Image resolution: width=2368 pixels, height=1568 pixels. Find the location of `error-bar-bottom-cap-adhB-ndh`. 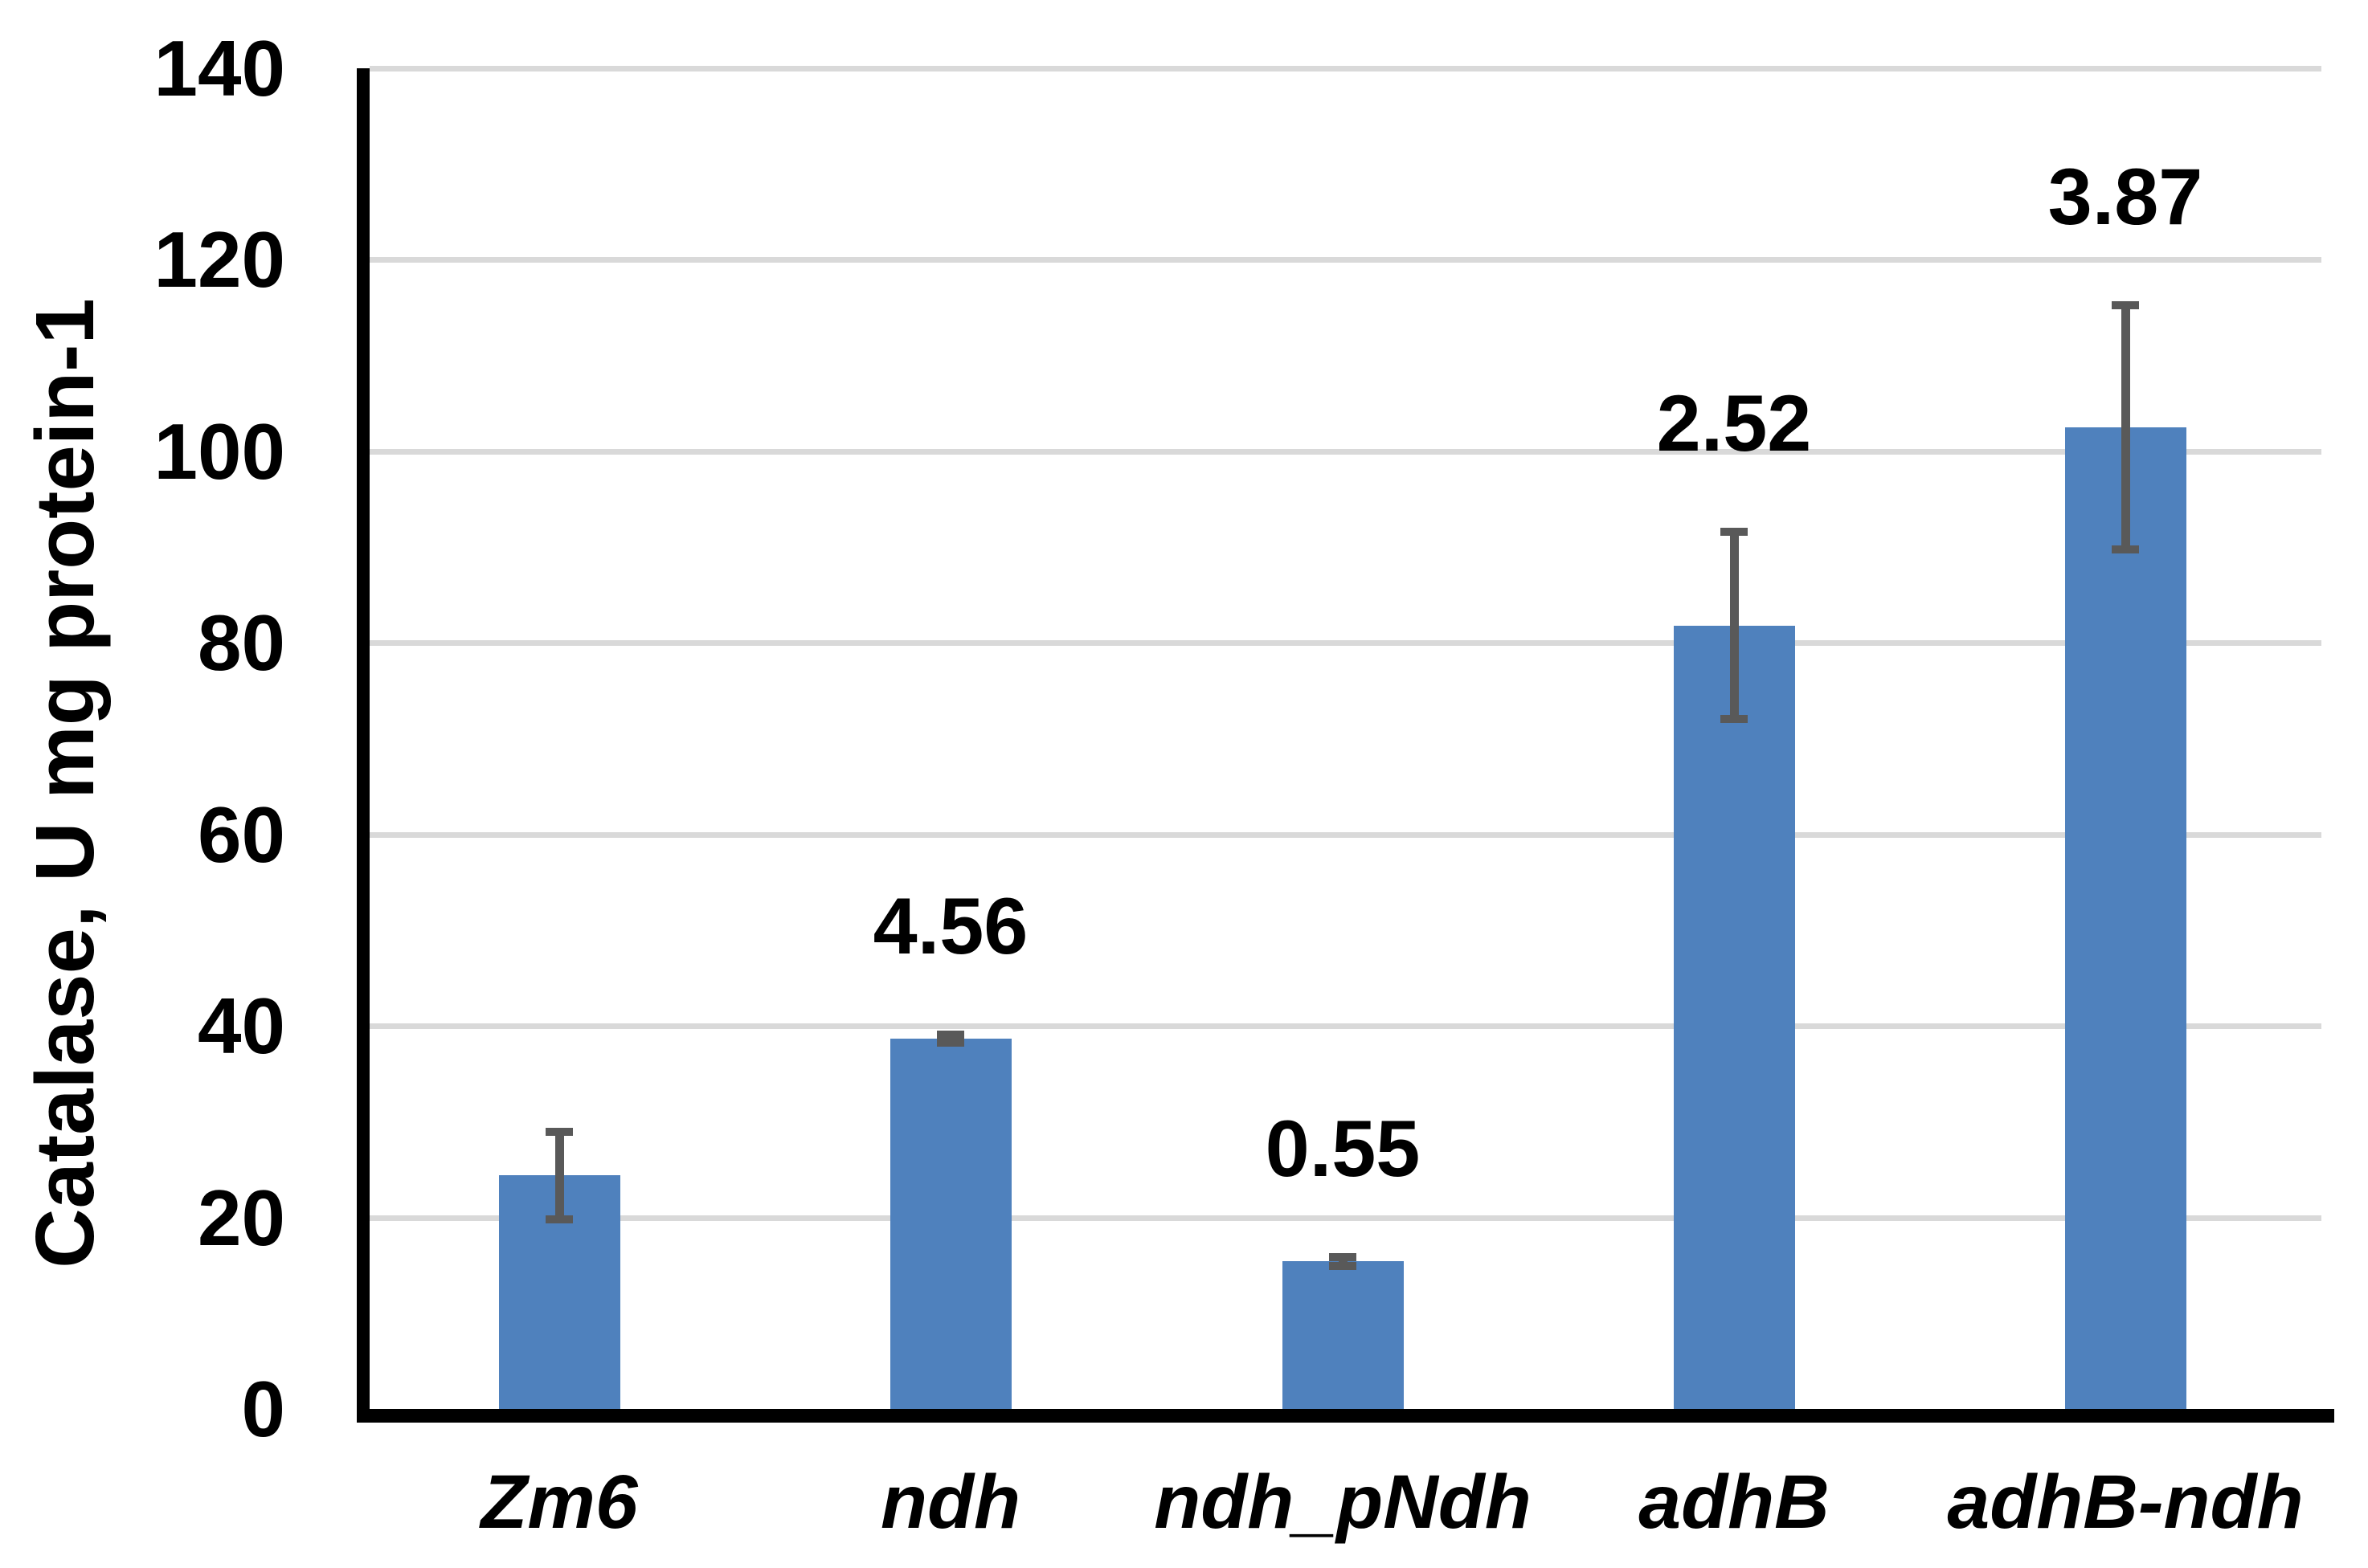

error-bar-bottom-cap-adhB-ndh is located at coordinates (2125, 549).